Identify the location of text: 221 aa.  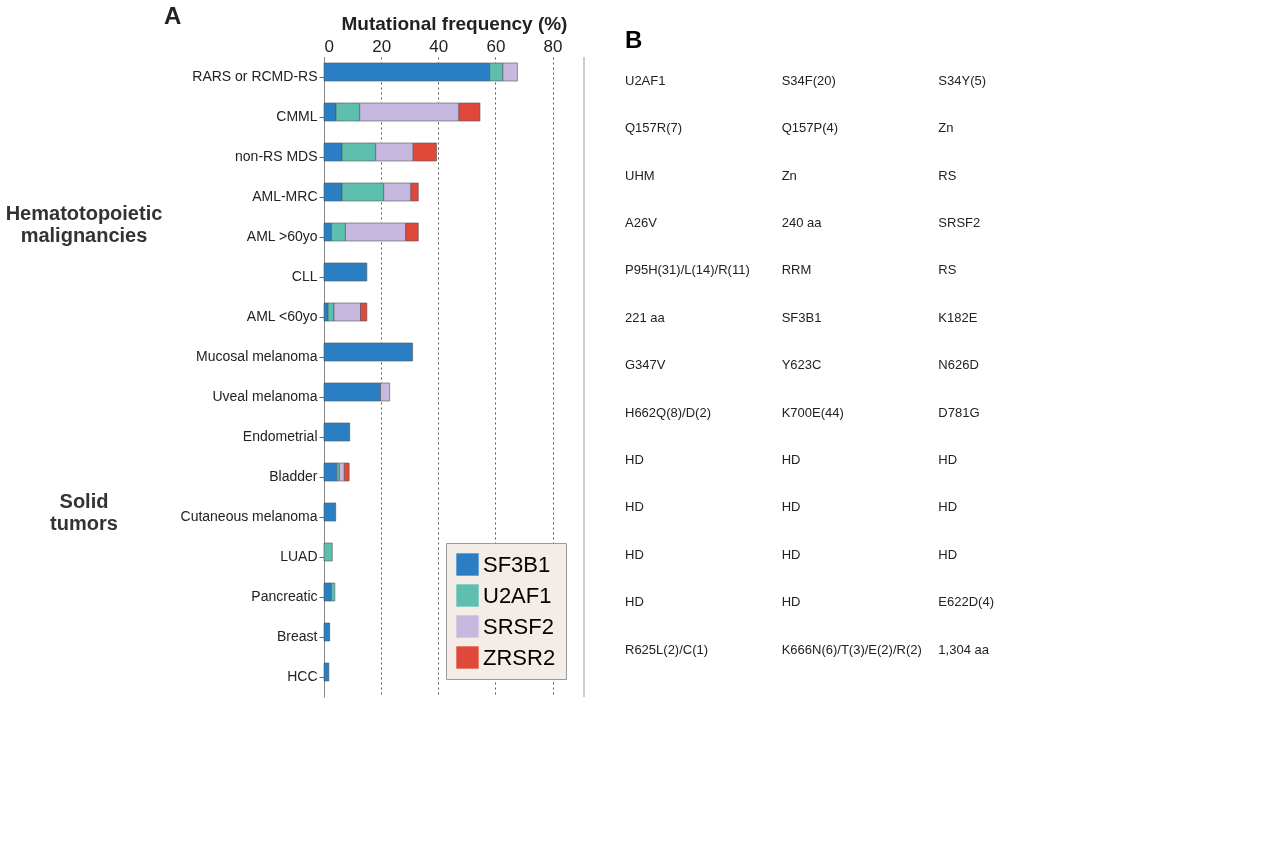
(645, 317).